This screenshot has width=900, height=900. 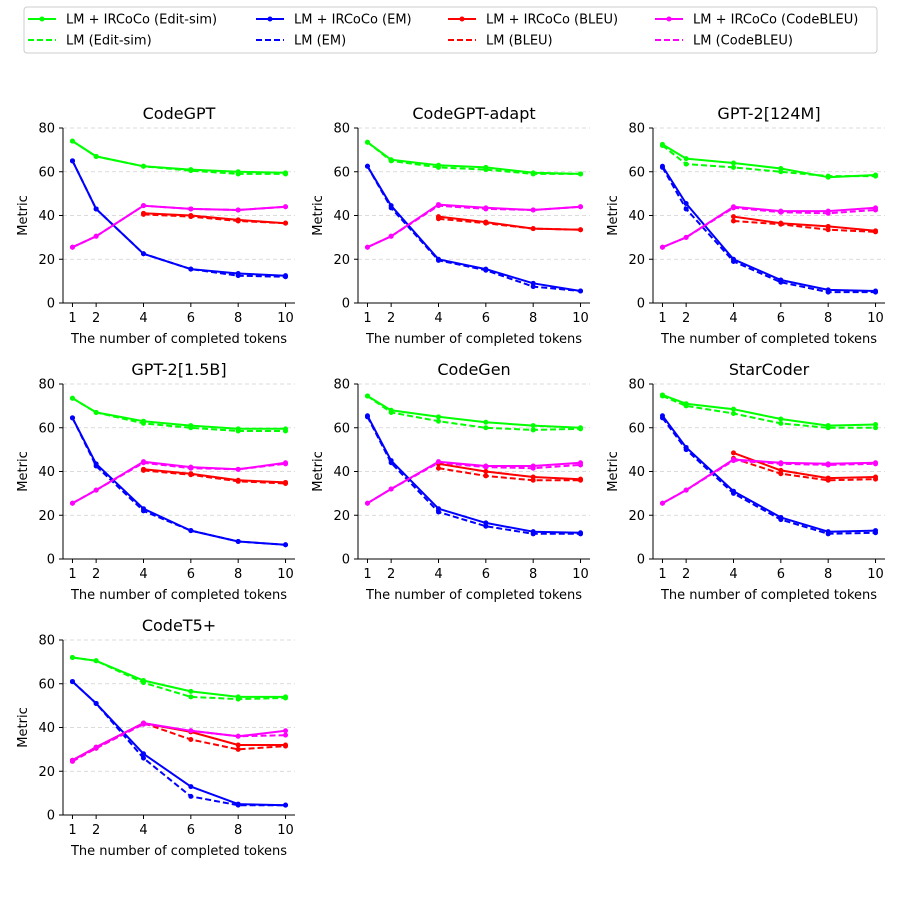 What do you see at coordinates (473, 369) in the screenshot?
I see `panel-title: CodeGen` at bounding box center [473, 369].